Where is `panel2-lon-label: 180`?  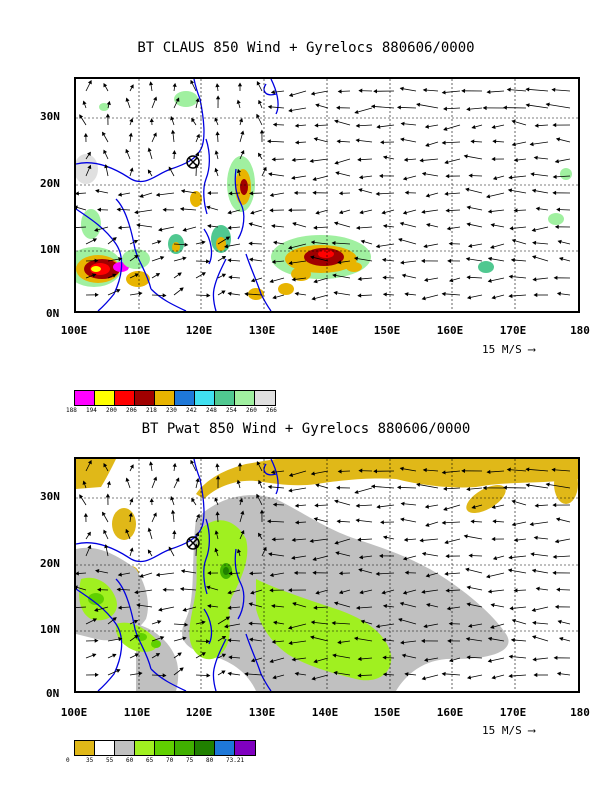 panel2-lon-label: 180 is located at coordinates (580, 712).